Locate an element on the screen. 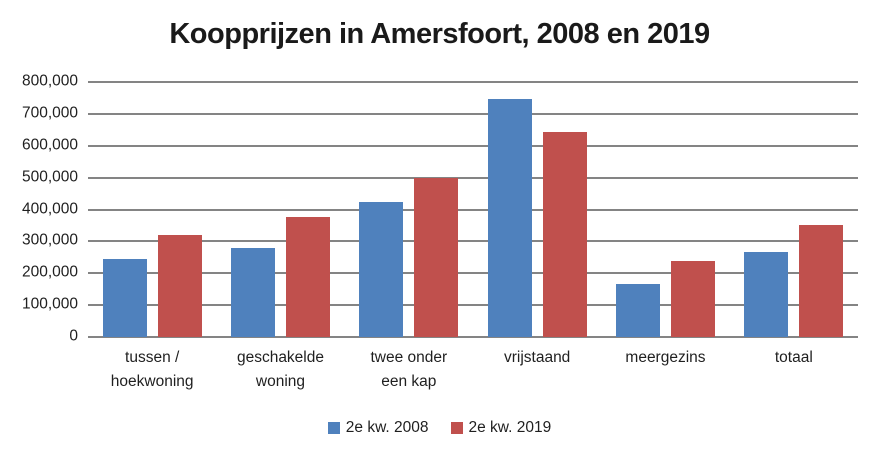  legend-item: 2e kw. 2019 is located at coordinates (501, 428).